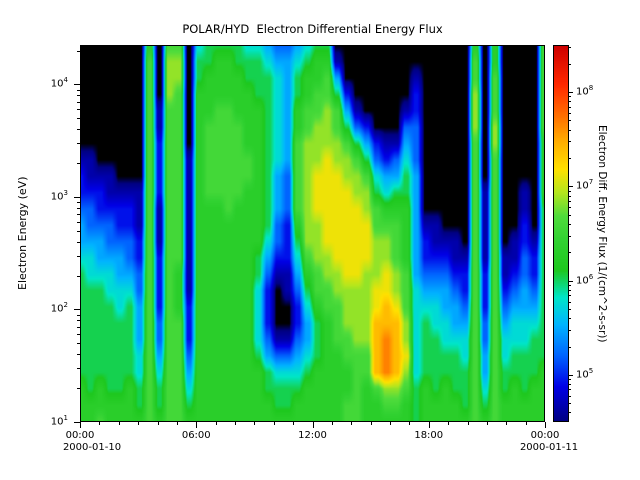 This screenshot has width=640, height=480. Describe the element at coordinates (561, 233) in the screenshot. I see `colorbar-canvas` at that location.